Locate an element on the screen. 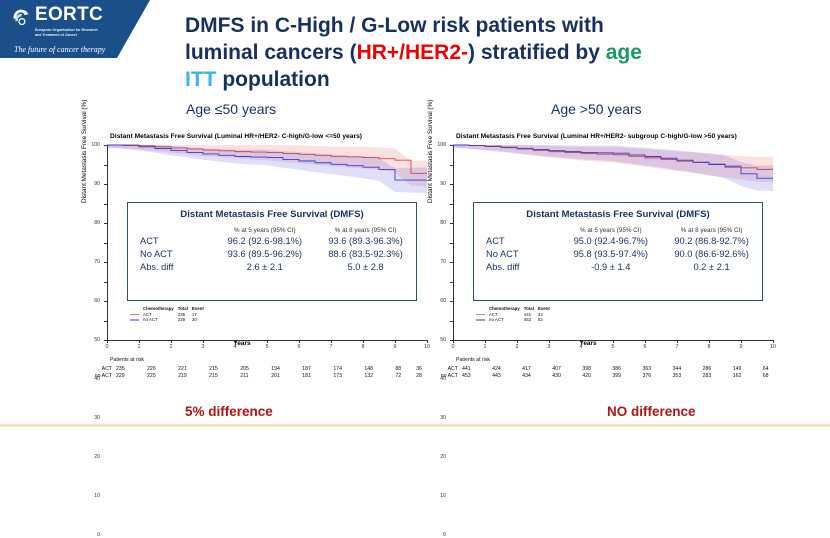  legend-head-total-left: Total is located at coordinates (182, 308).